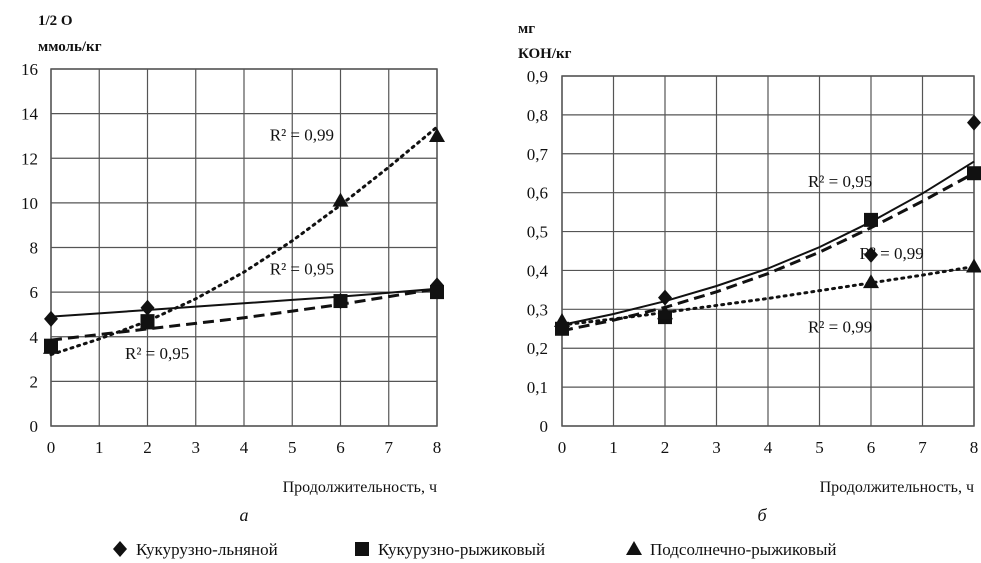 Image resolution: width=981 pixels, height=563 pixels. I want to click on y-tick-label: 0,5, so click(537, 232).